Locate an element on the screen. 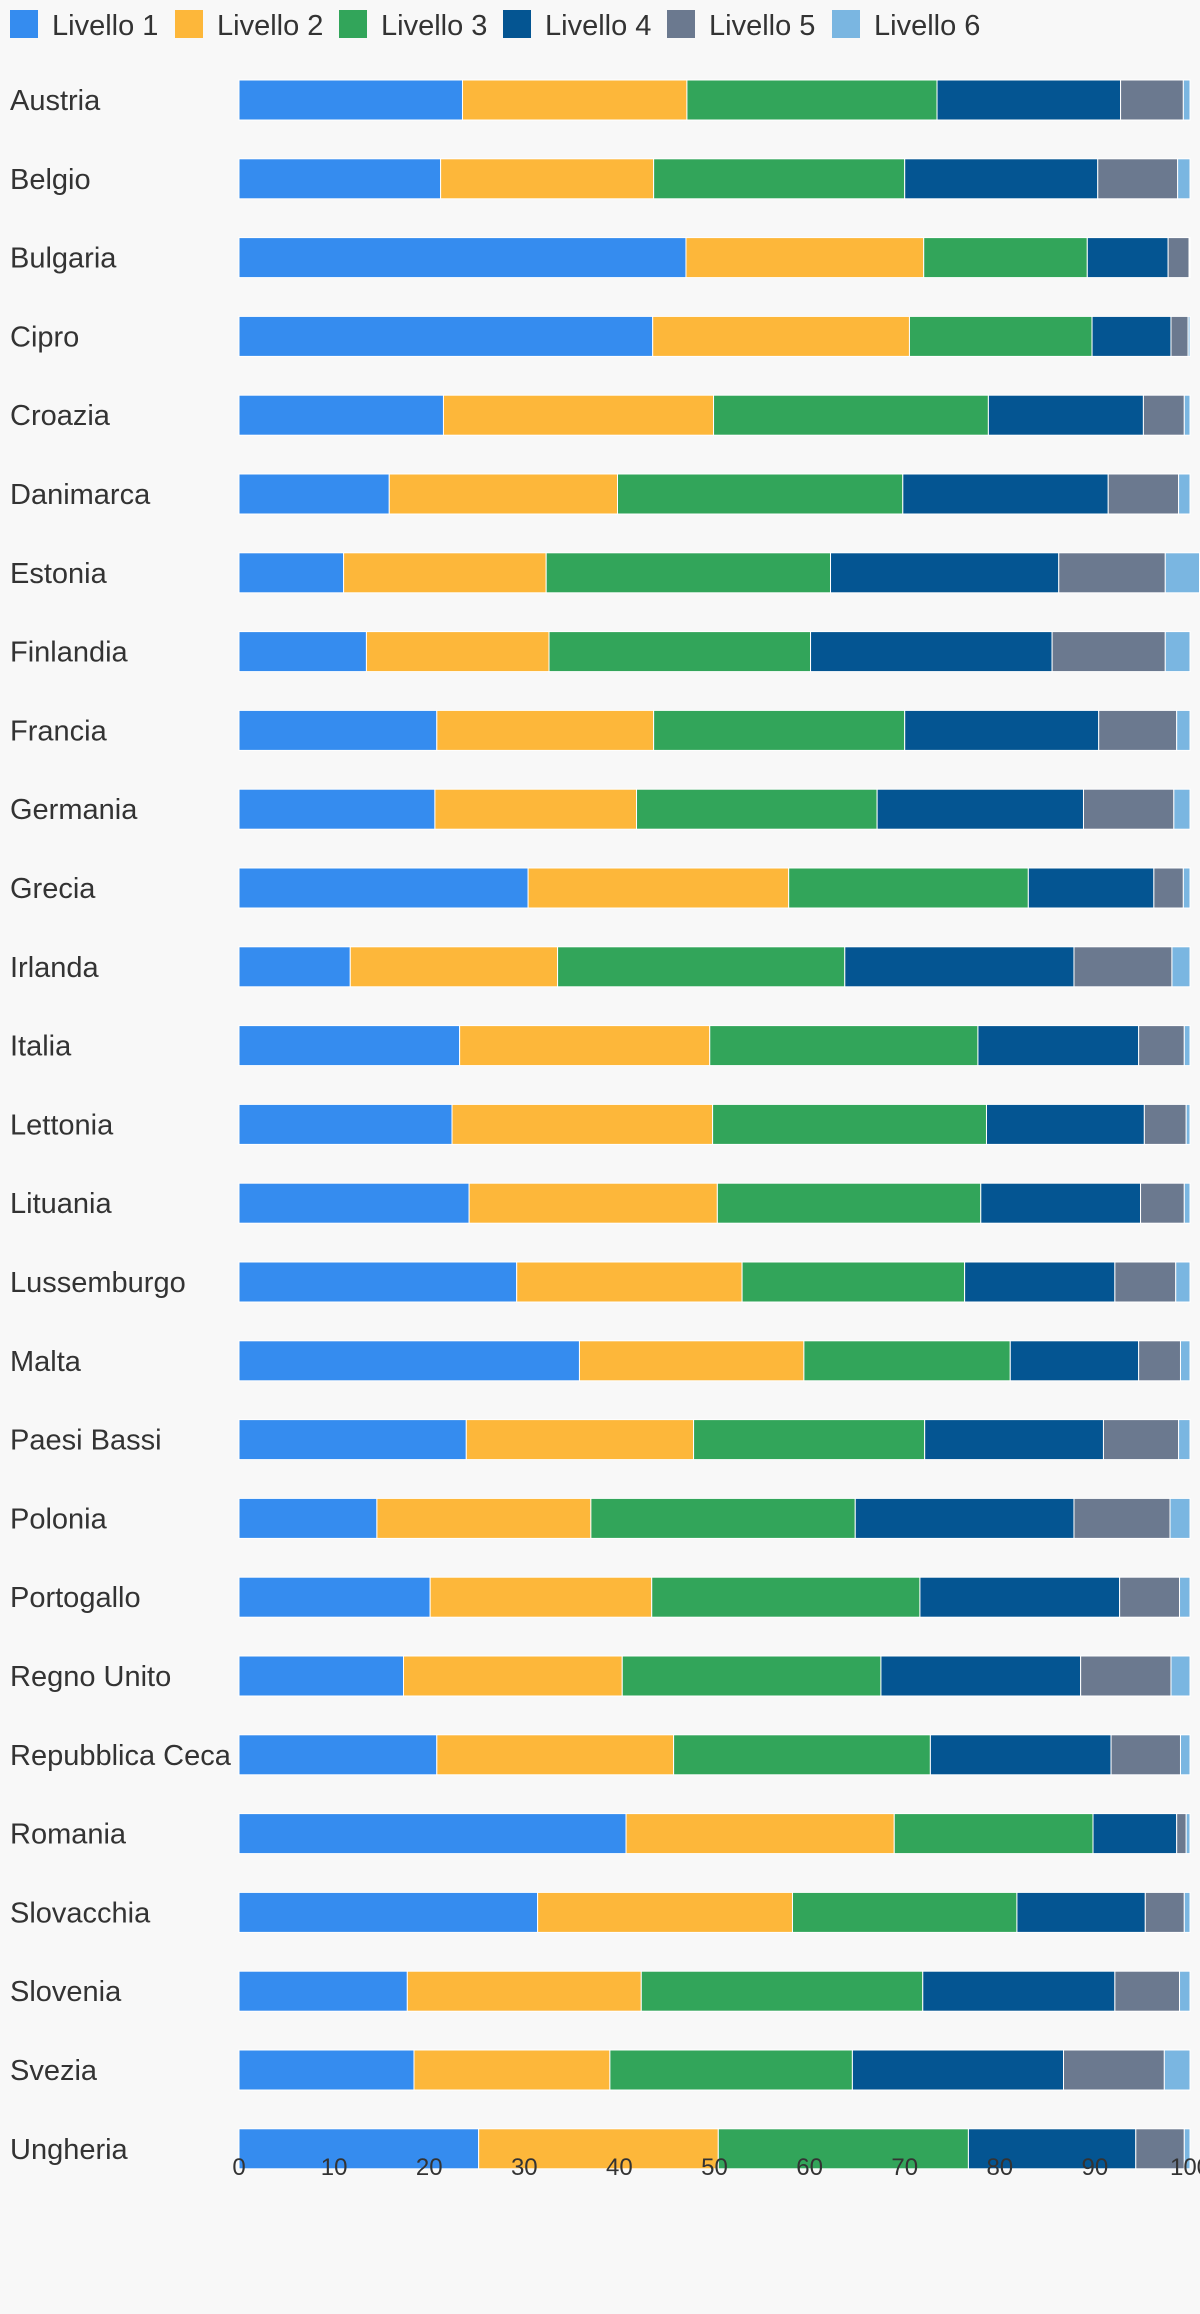  category-label: Malta is located at coordinates (46, 1362).